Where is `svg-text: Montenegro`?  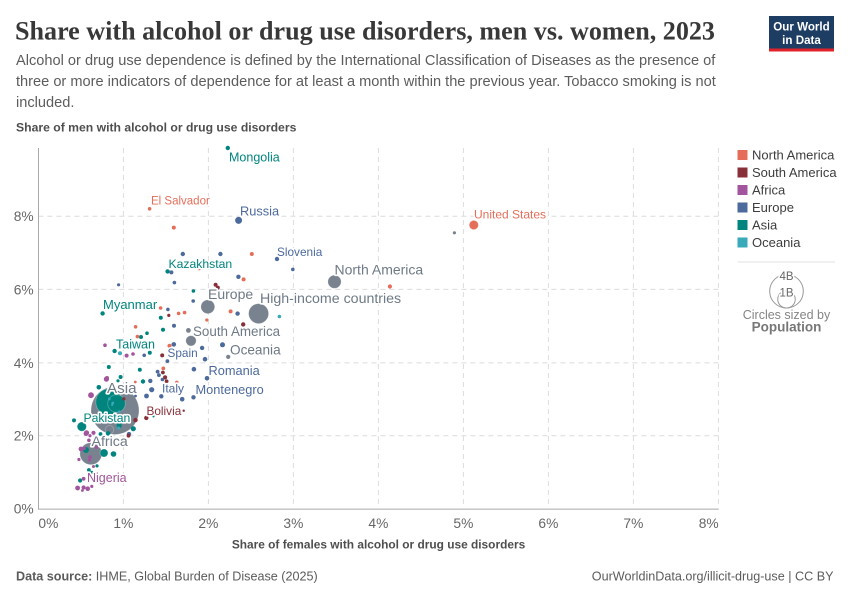
svg-text: Montenegro is located at coordinates (230, 389).